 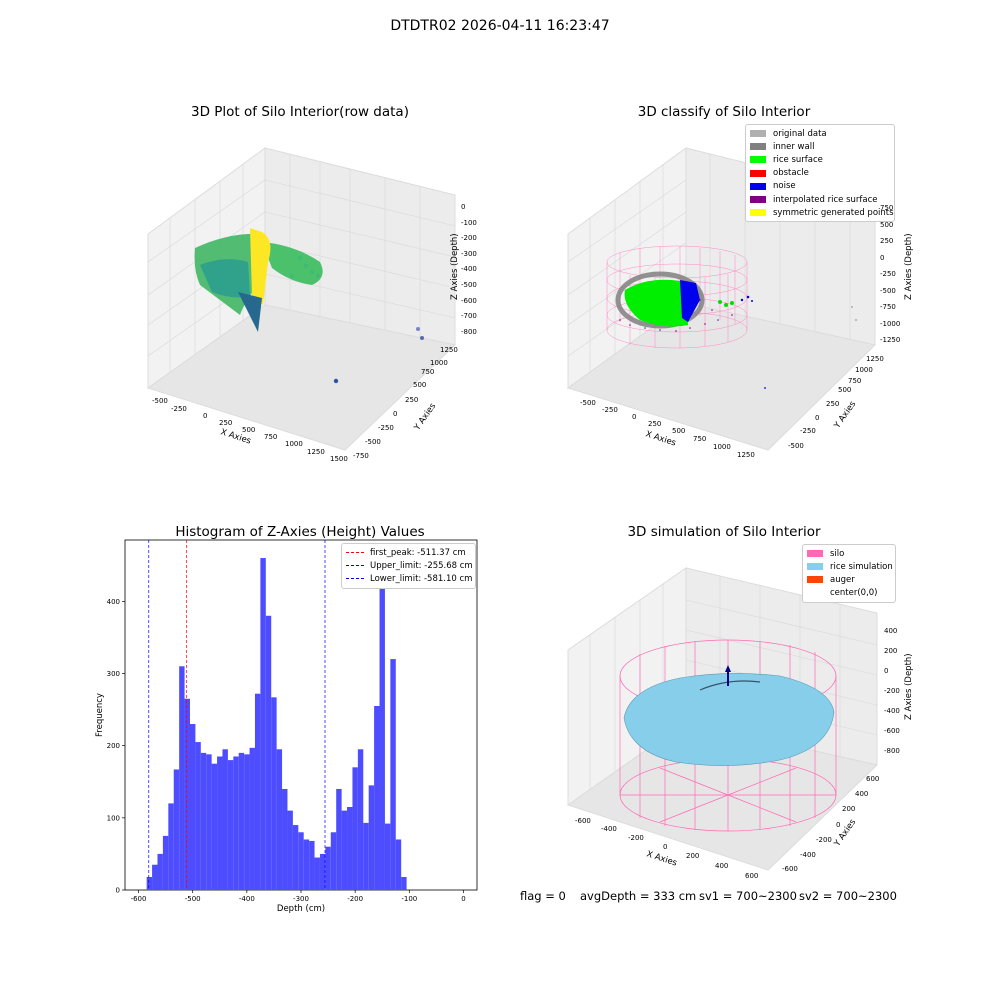 What do you see at coordinates (849, 593) in the screenshot?
I see `legend-item-center: center(0,0)` at bounding box center [849, 593].